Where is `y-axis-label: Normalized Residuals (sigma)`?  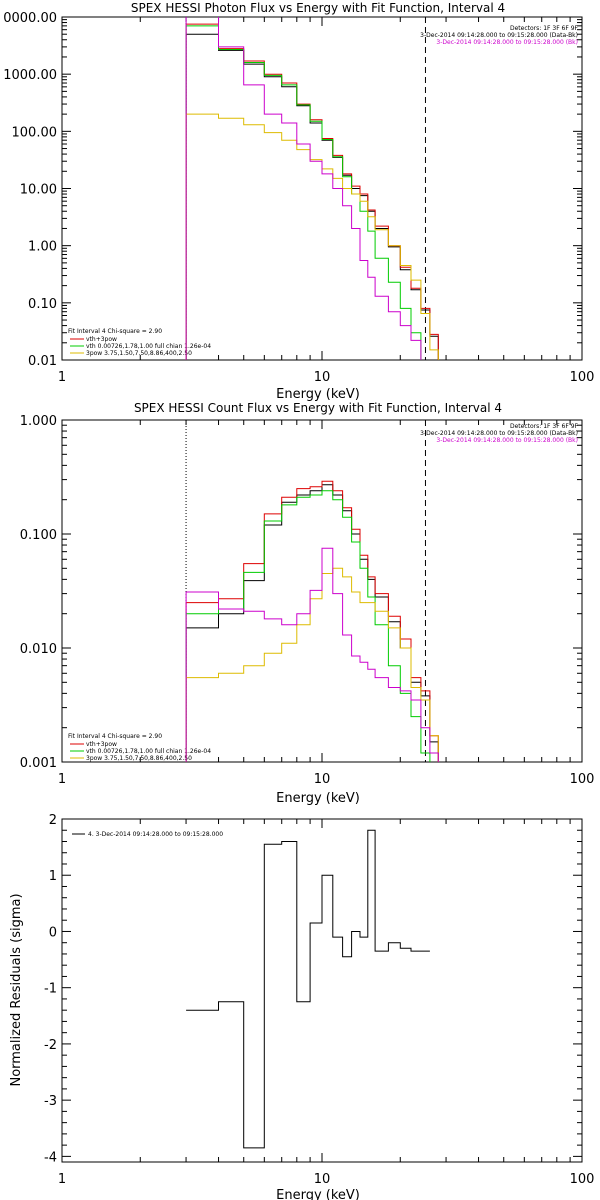 y-axis-label: Normalized Residuals (sigma) is located at coordinates (16, 989).